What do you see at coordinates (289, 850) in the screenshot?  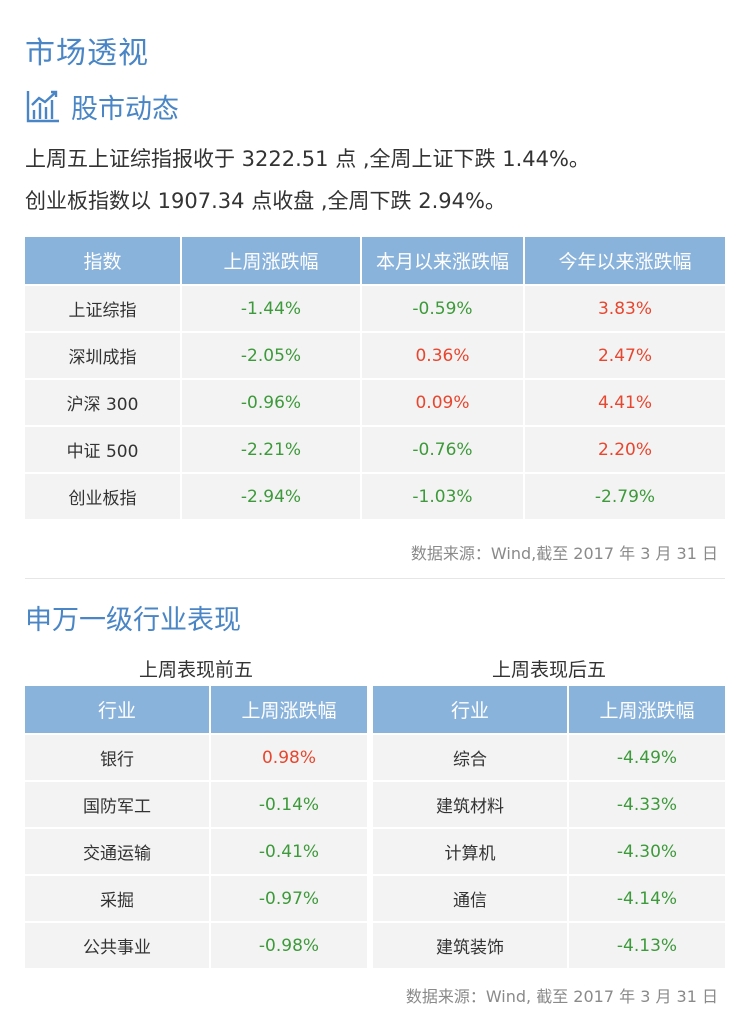 I see `week-change: -0.41%` at bounding box center [289, 850].